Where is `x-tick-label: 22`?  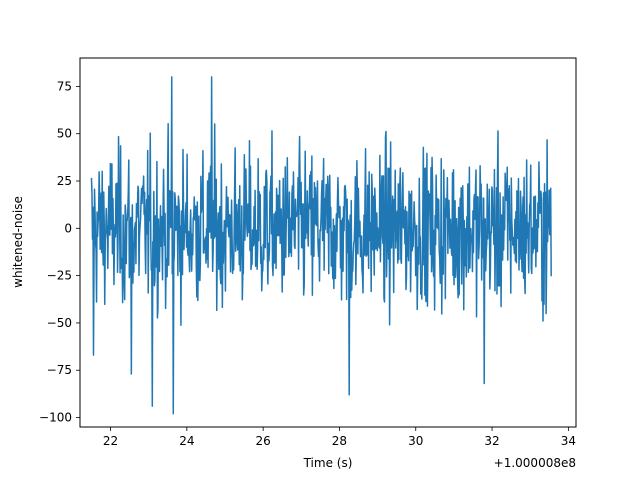
x-tick-label: 22 is located at coordinates (110, 441).